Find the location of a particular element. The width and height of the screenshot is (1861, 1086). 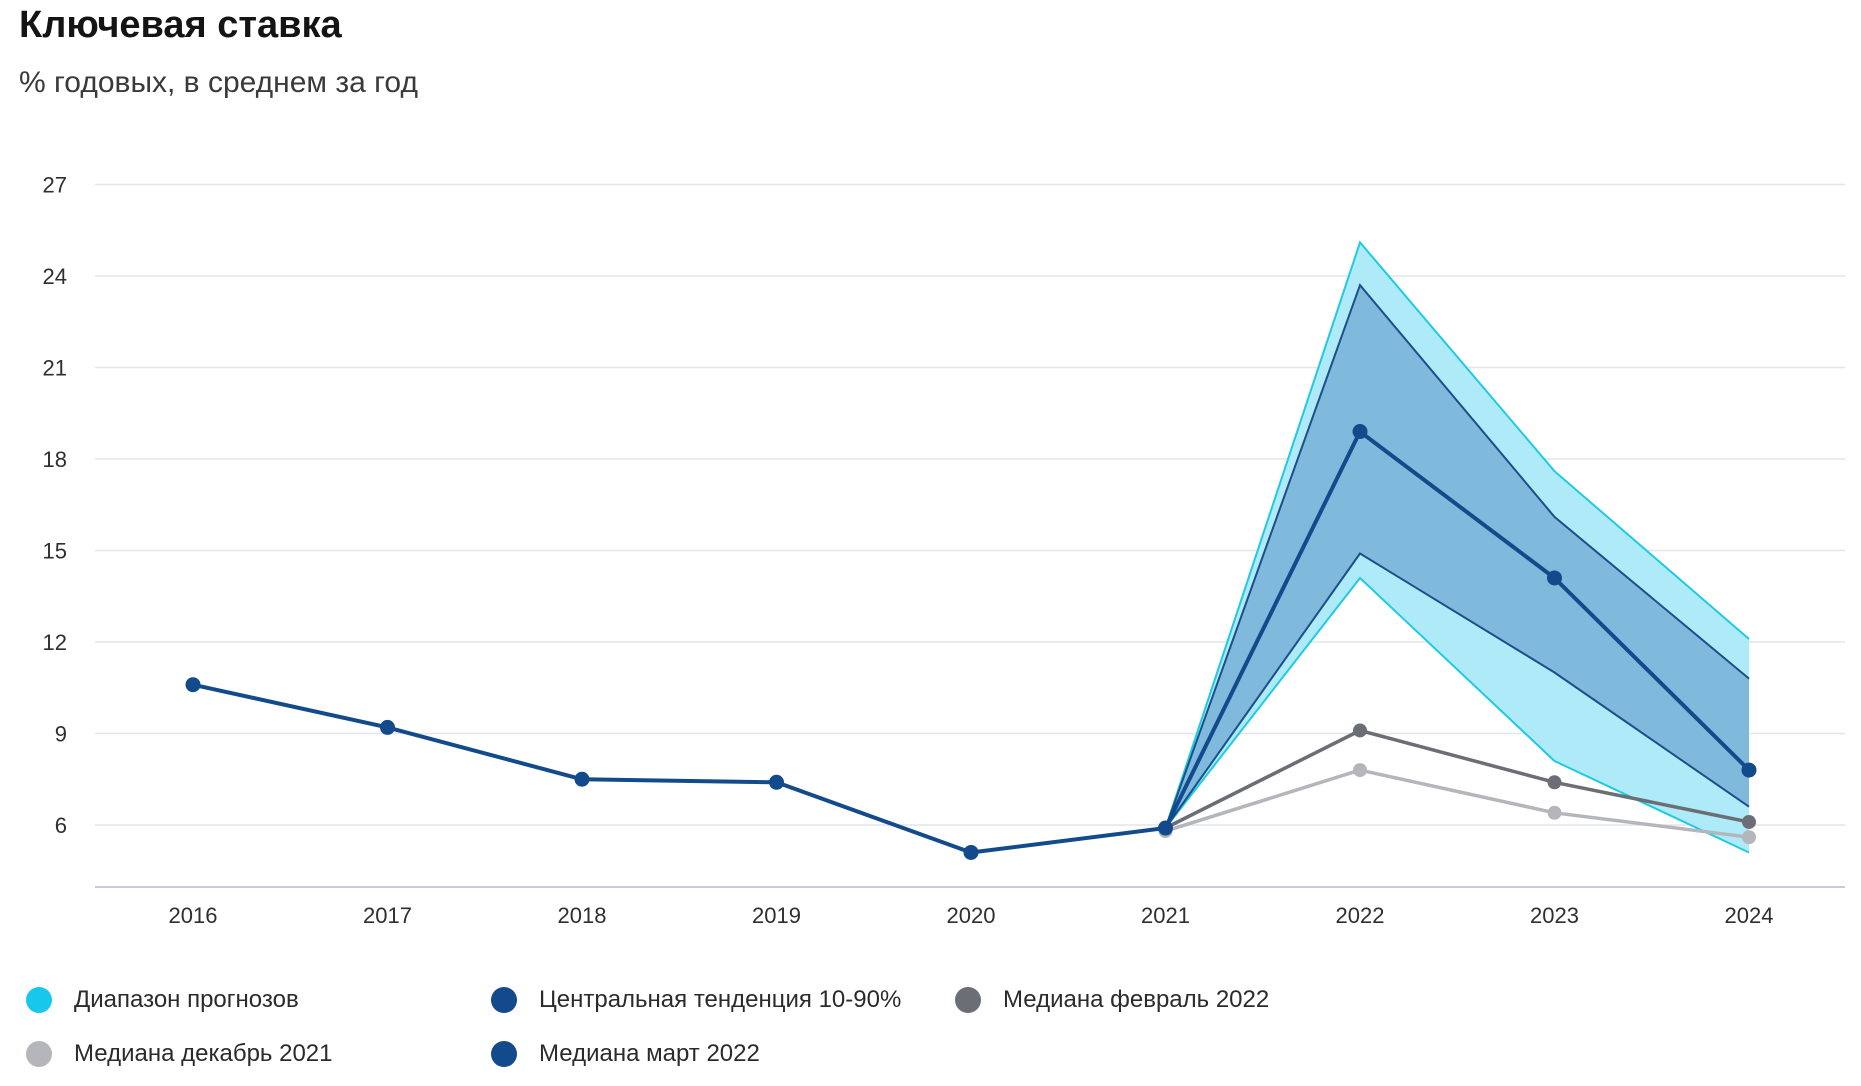

legend-label: Диапазон прогнозов is located at coordinates (186, 999).